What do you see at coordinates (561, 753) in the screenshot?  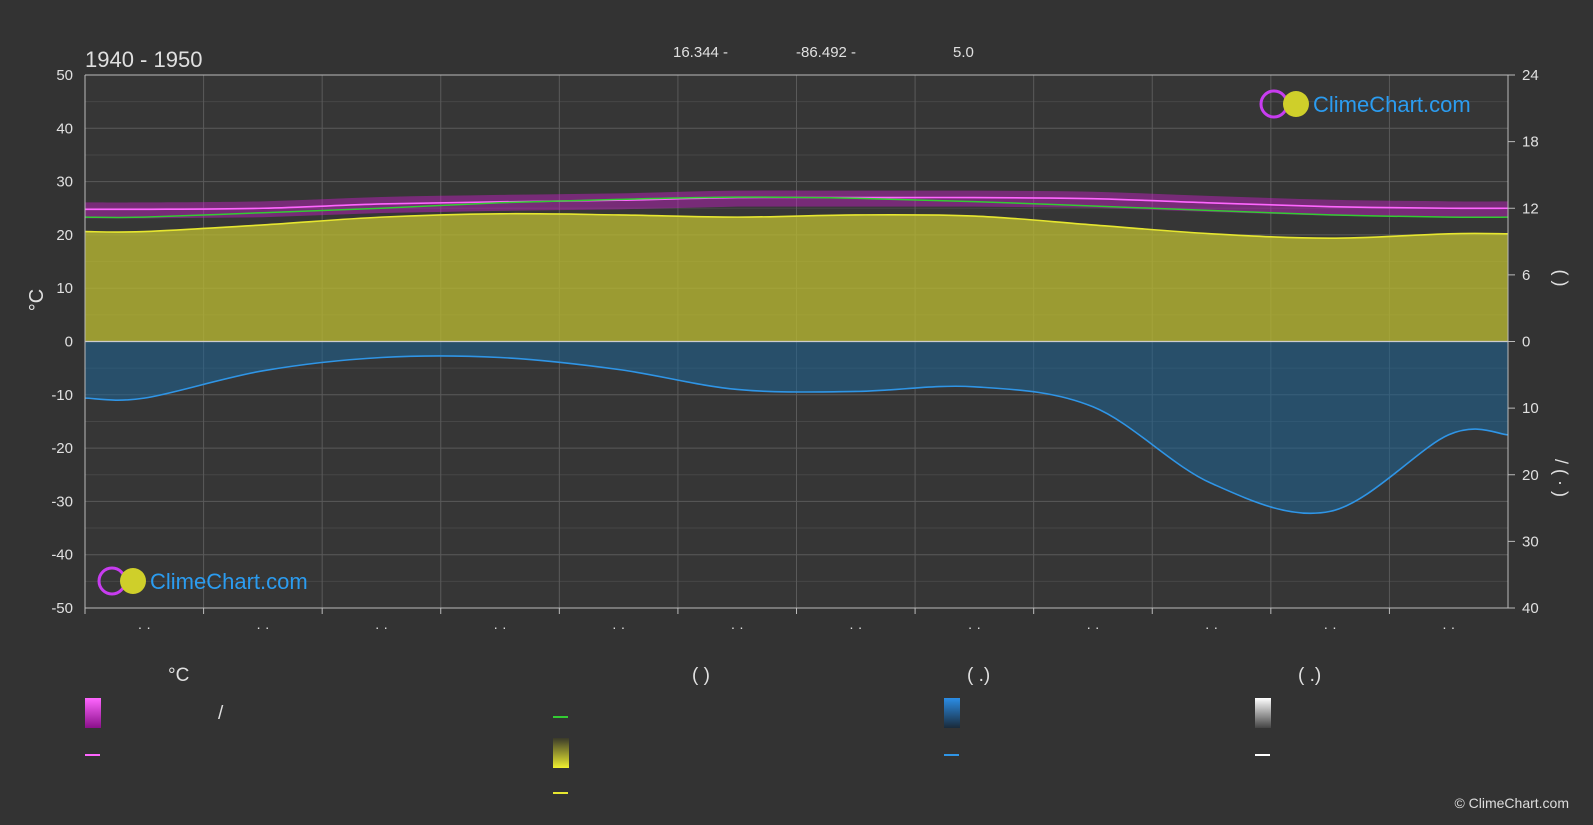 I see `legend-sun-fill-swatch` at bounding box center [561, 753].